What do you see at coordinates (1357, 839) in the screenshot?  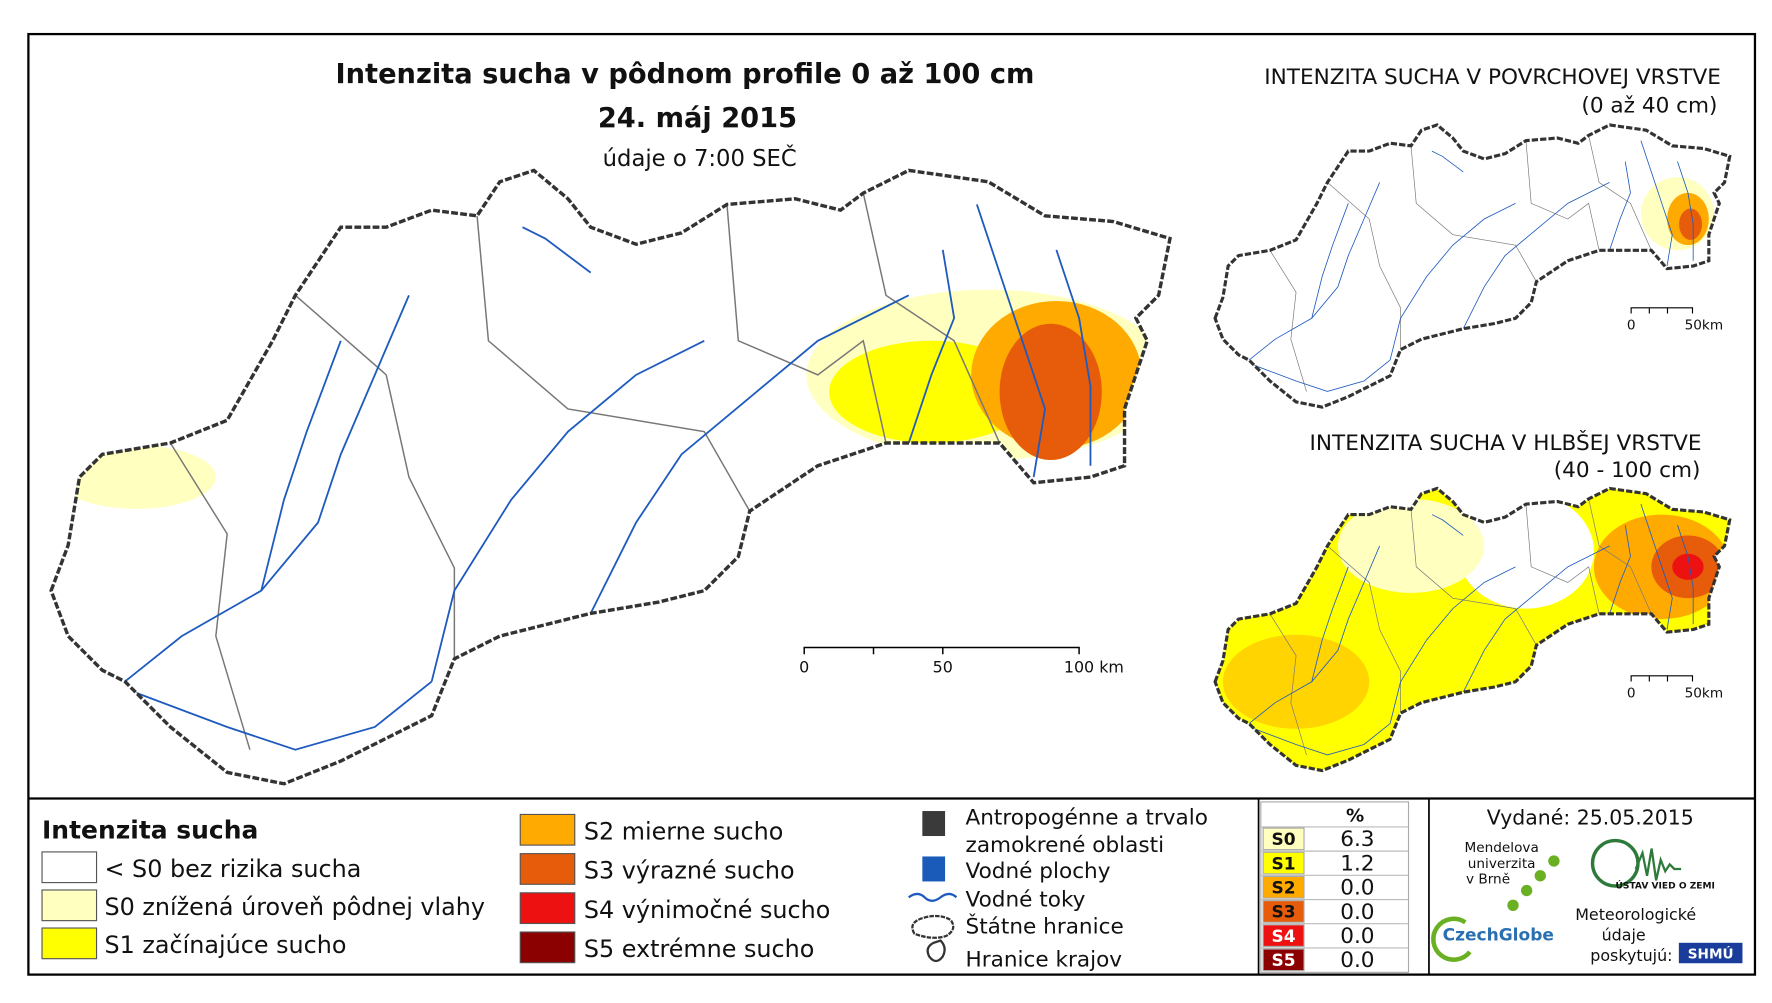 I see `percent-value: 6.3` at bounding box center [1357, 839].